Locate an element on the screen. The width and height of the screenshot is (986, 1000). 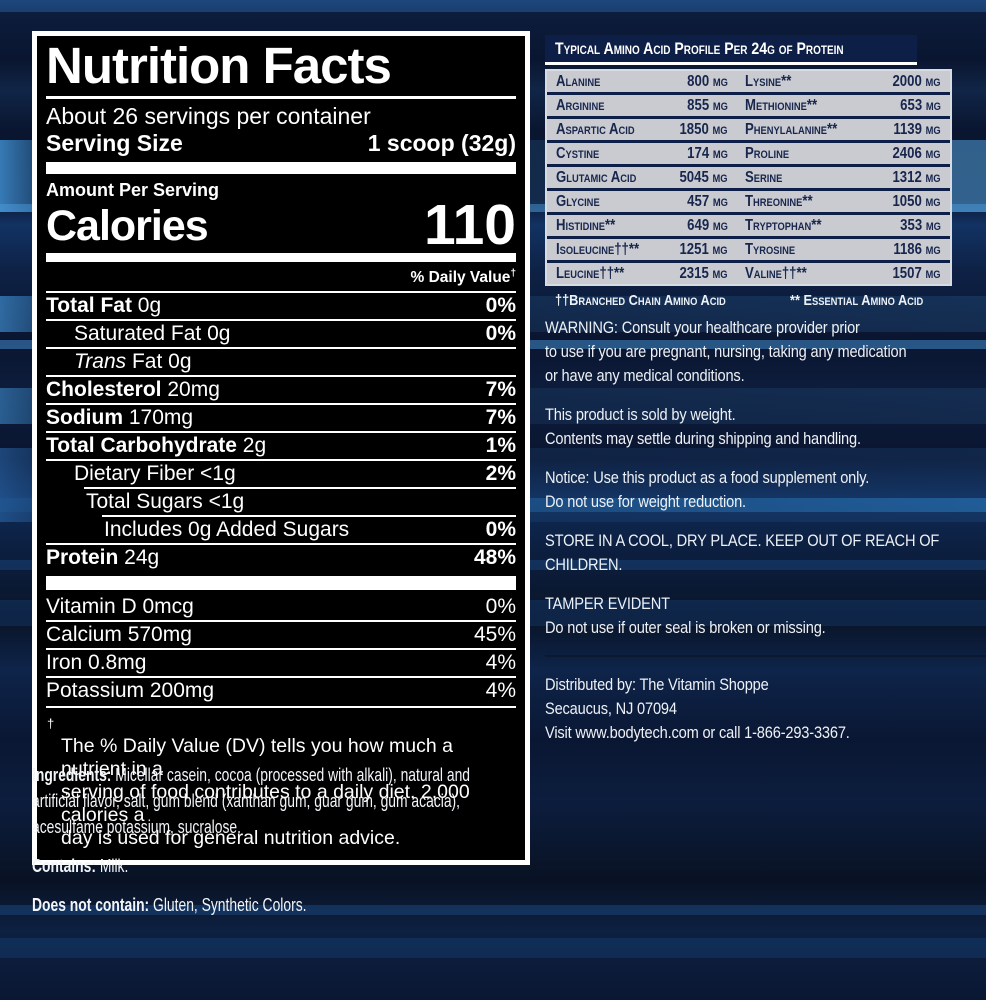
serving-size-row: Serving Size 1 scoop (32g) is located at coordinates (281, 143).